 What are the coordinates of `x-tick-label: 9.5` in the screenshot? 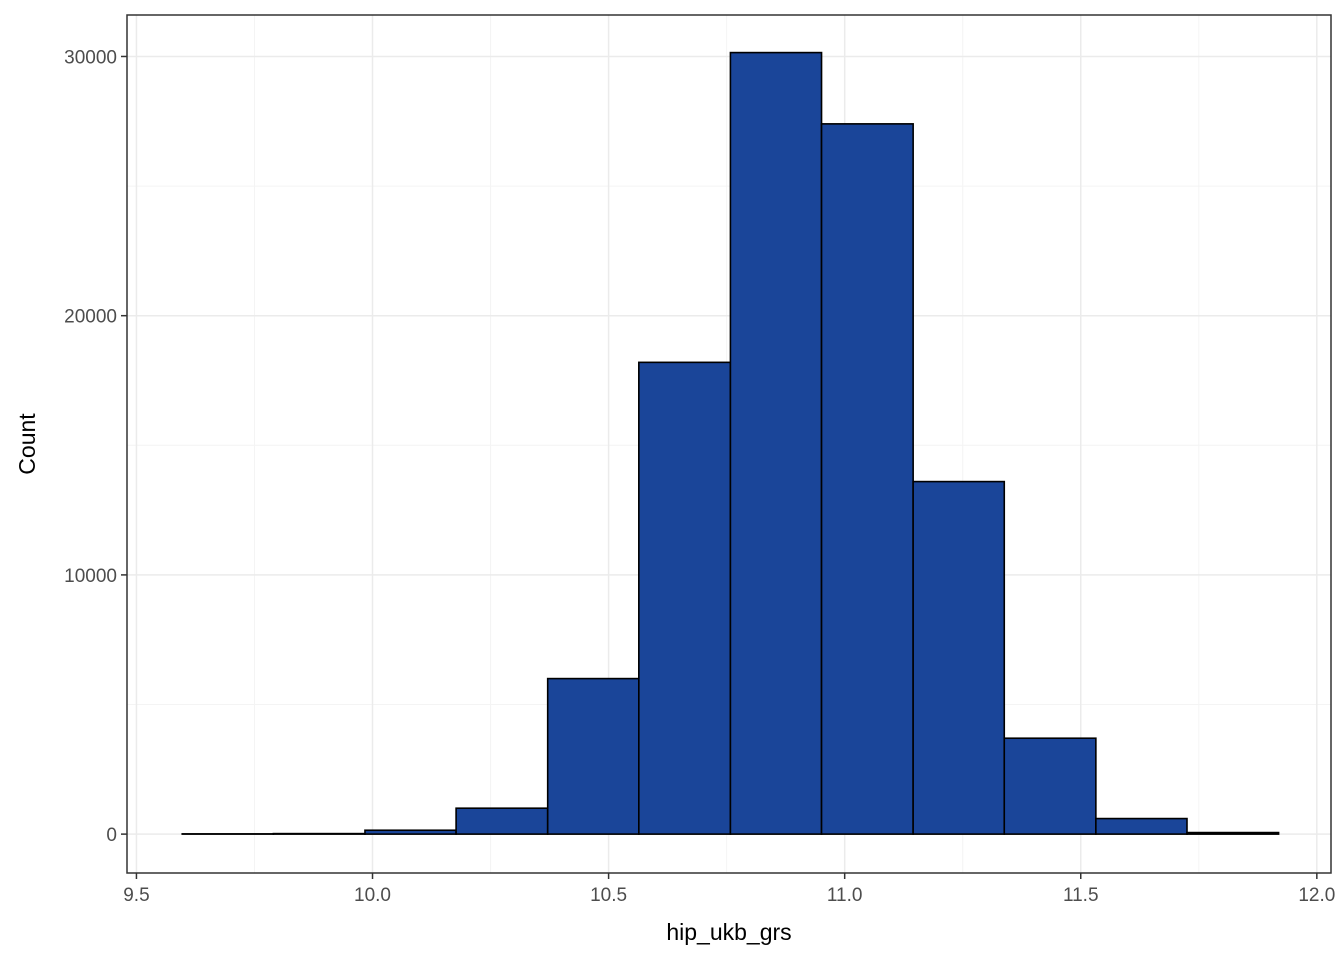 It's located at (136, 895).